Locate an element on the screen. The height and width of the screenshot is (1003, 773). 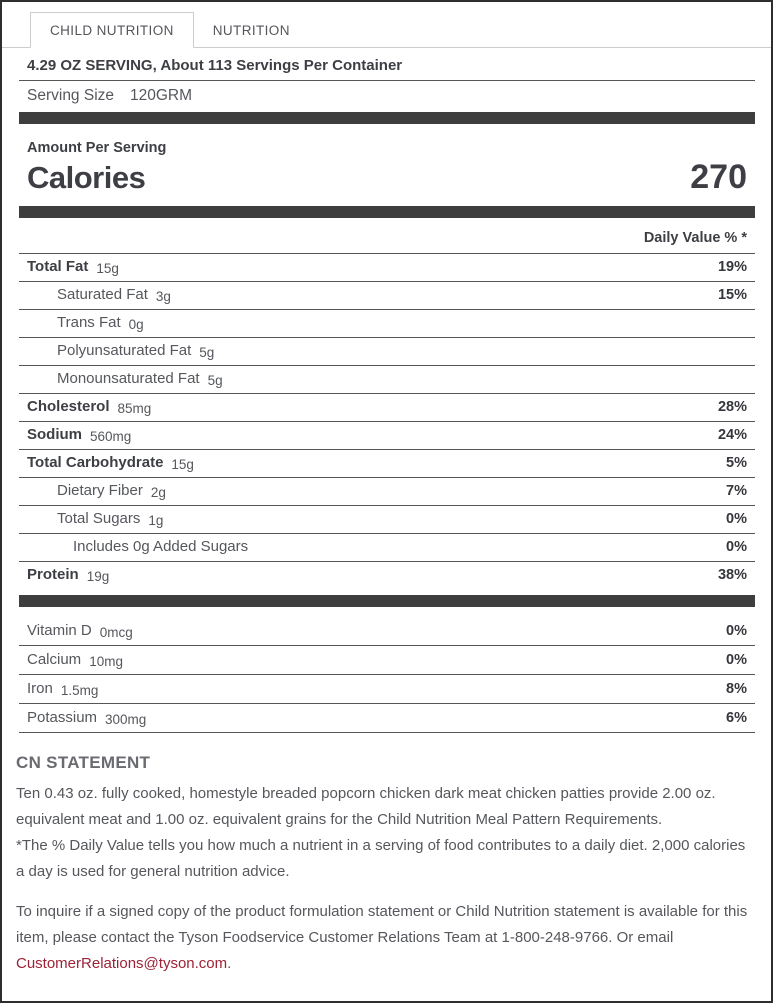
nutrient-daily-value: 19% is located at coordinates (732, 267).